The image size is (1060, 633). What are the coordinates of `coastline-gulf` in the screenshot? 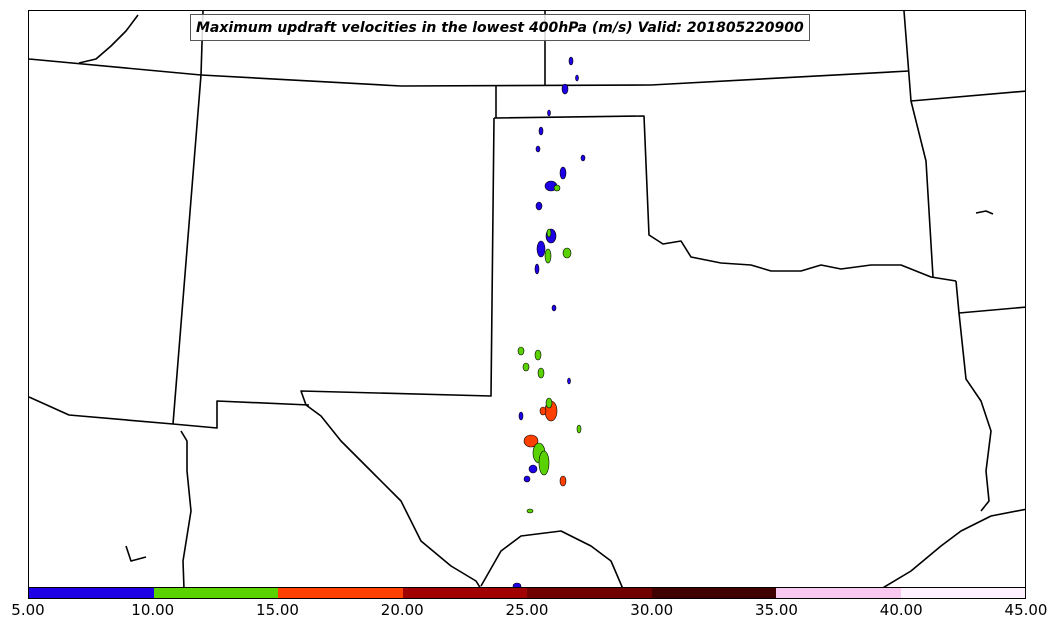 It's located at (953, 547).